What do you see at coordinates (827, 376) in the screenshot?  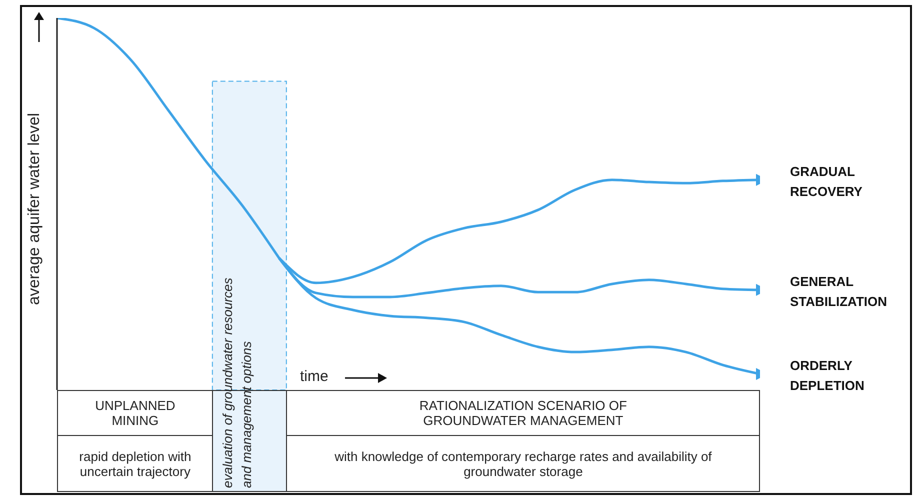 I see `series-label: ORDERLY DEPLETION` at bounding box center [827, 376].